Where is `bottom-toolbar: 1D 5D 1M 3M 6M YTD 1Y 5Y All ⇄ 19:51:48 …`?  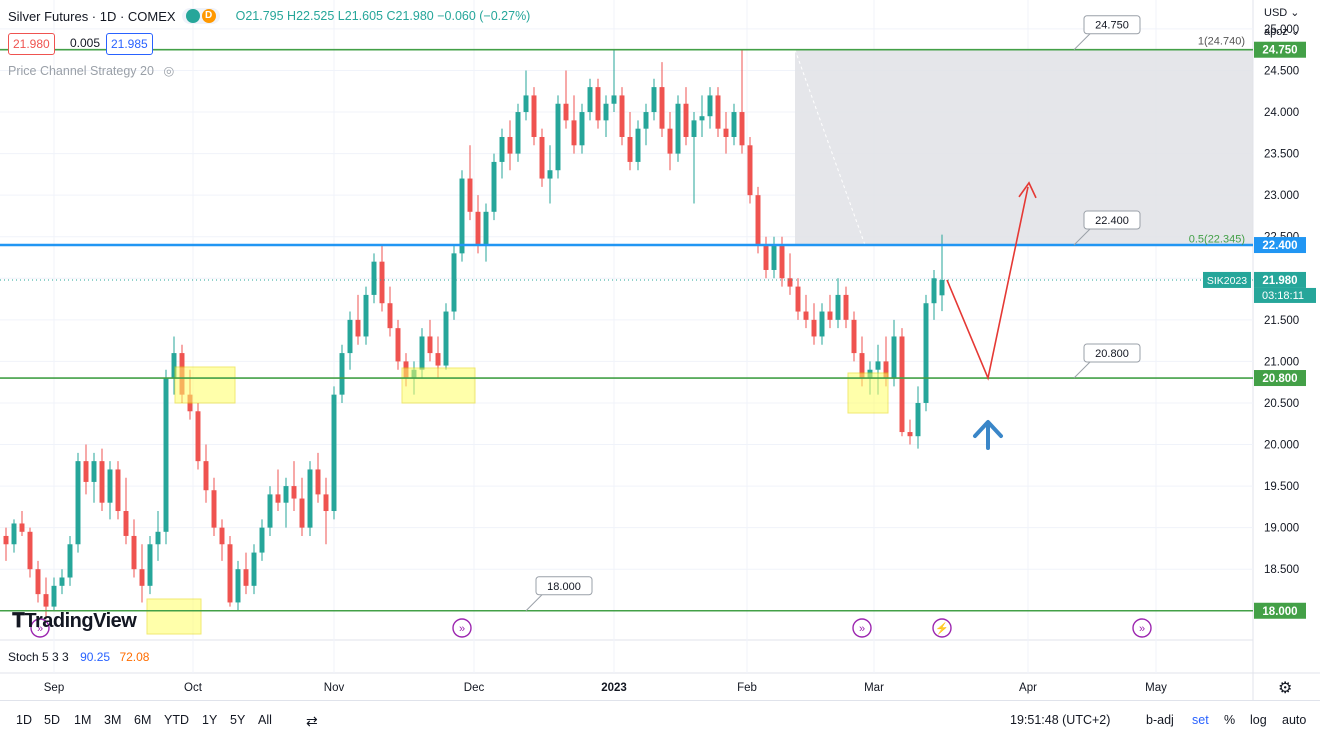 bottom-toolbar: 1D 5D 1M 3M 6M YTD 1Y 5Y All ⇄ 19:51:48 … is located at coordinates (660, 720).